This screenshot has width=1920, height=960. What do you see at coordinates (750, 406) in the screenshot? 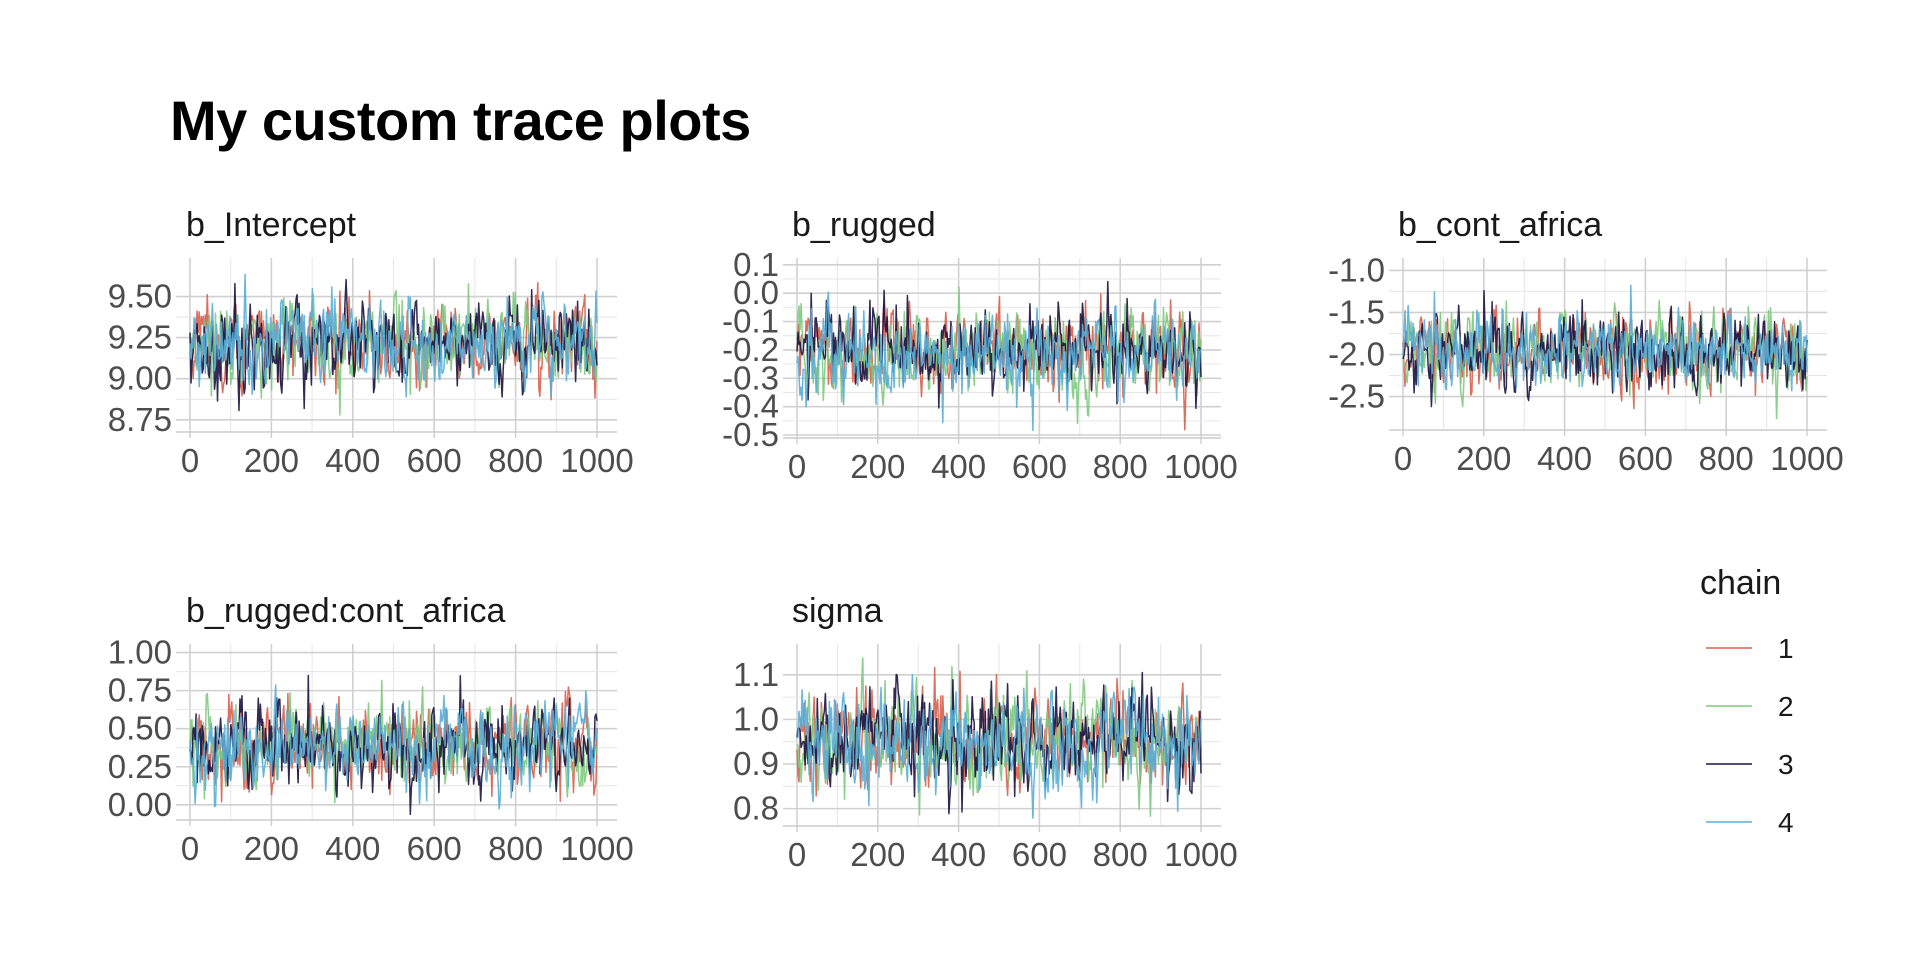
I see `y-tick-label: -0.4` at bounding box center [750, 406].